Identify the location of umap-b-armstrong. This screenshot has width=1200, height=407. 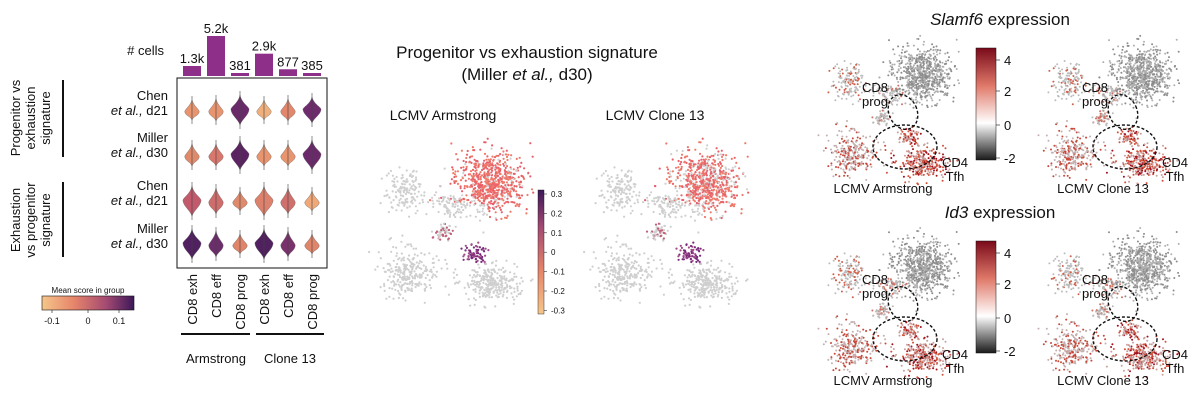
(451, 223).